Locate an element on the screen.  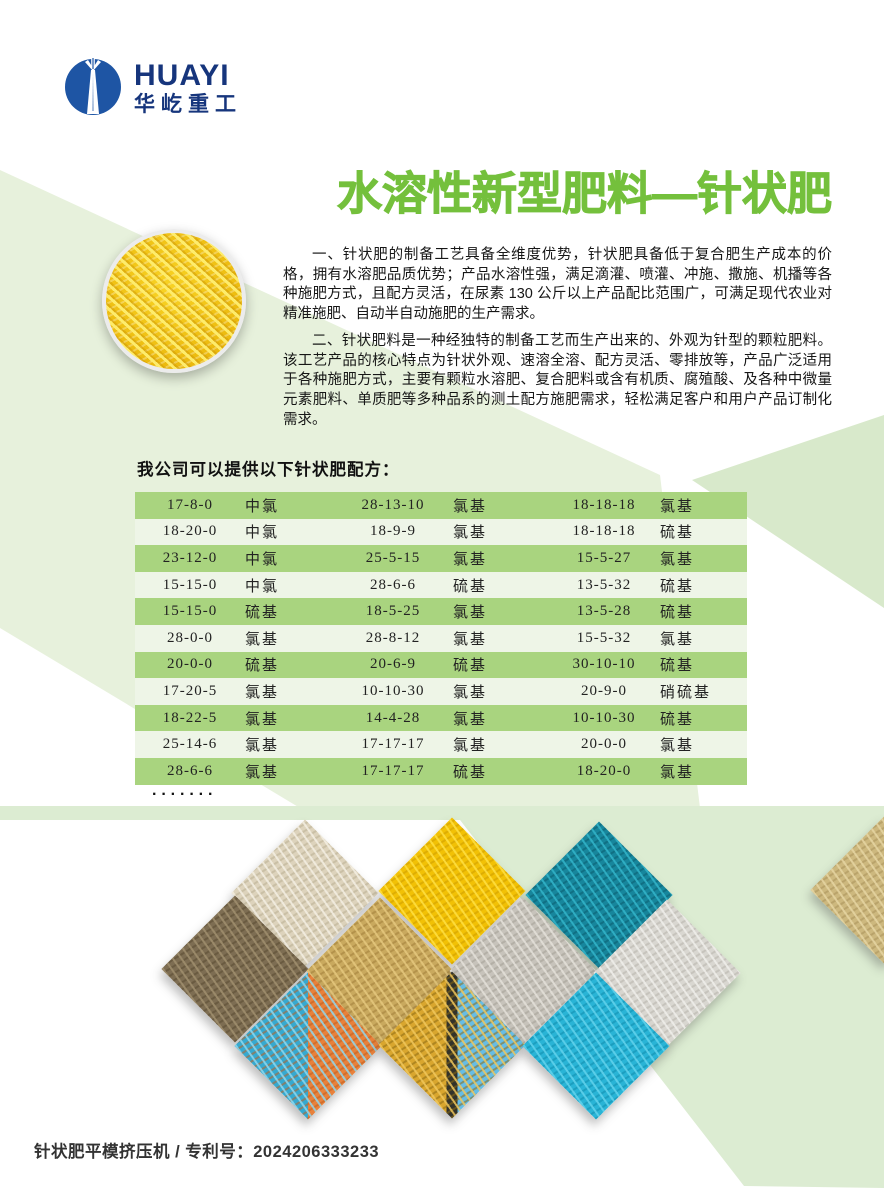
formula-row: 28-0-0 氯基 28-8-12 氯基 15-5-32 氯基 is located at coordinates (441, 638).